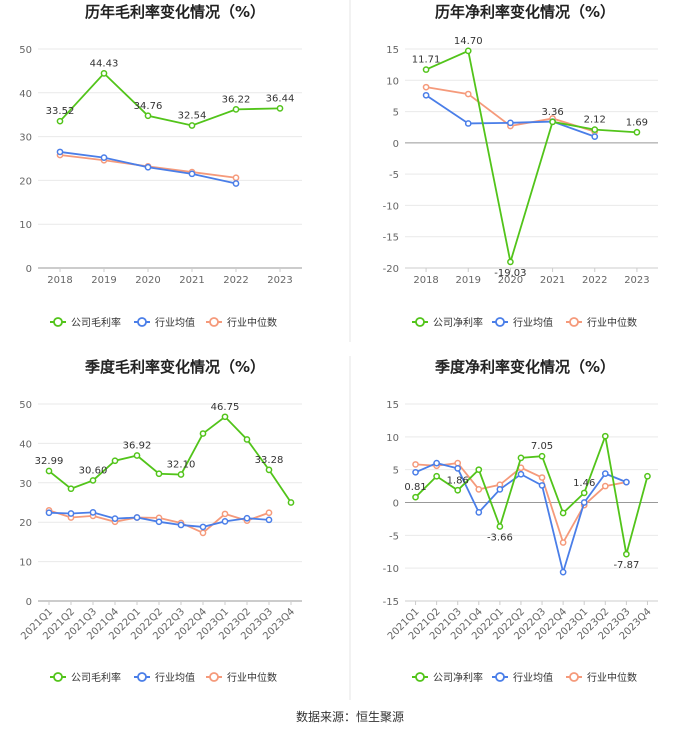  I want to click on data-label: 1.86, so click(458, 480).